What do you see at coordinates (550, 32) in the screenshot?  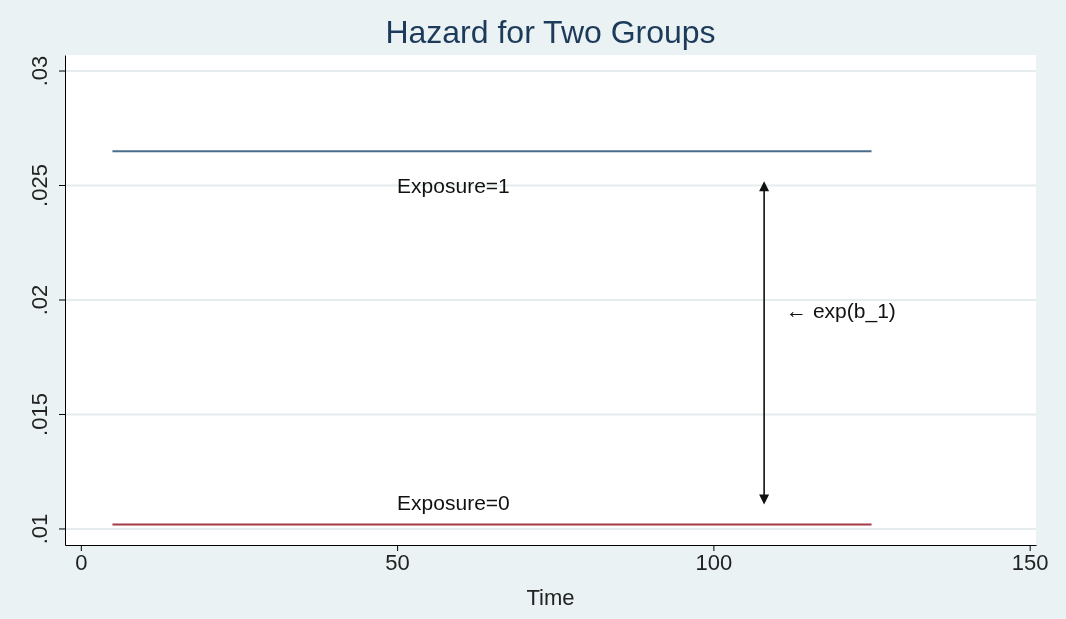 I see `chart-title: Hazard for Two Groups` at bounding box center [550, 32].